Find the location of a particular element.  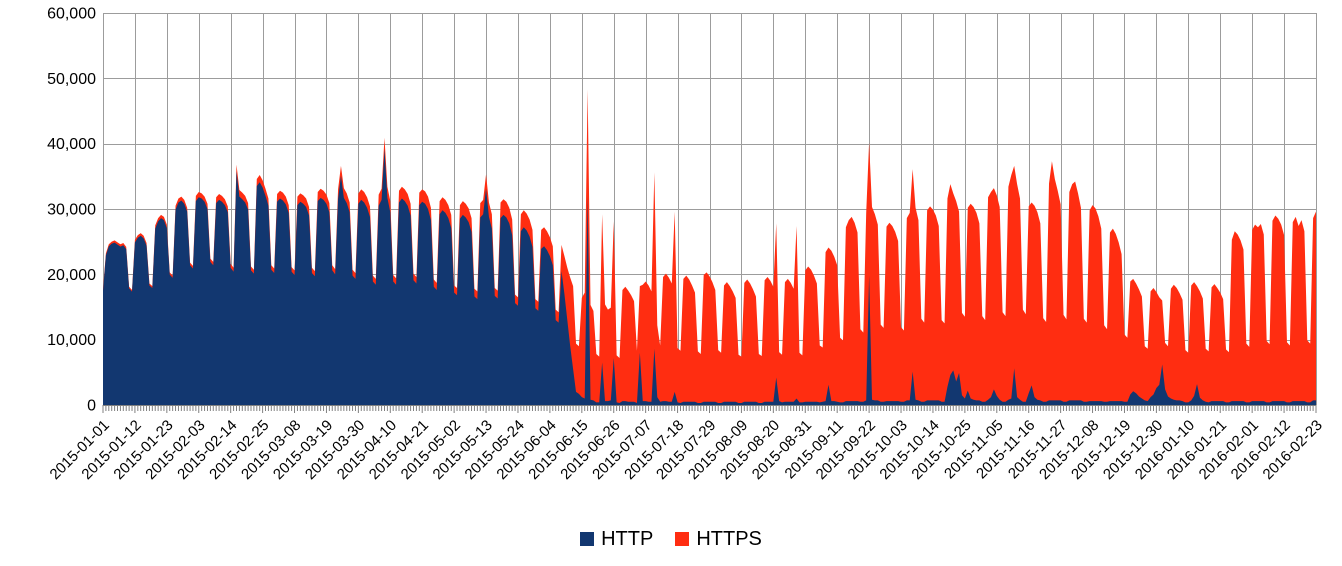

y-axis-label: 40,000 is located at coordinates (71, 144).